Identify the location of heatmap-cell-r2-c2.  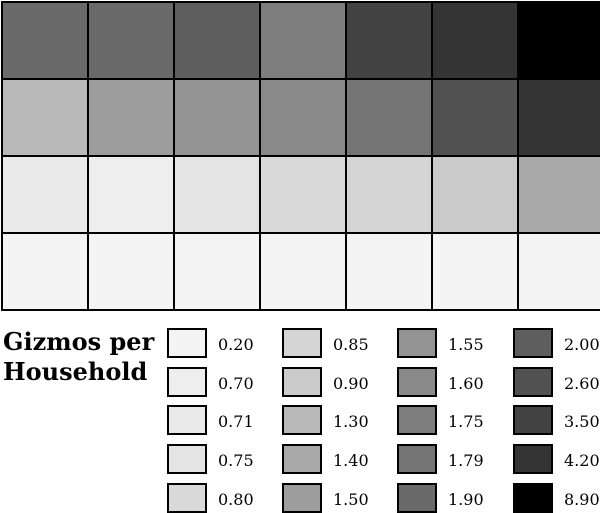
(131, 117).